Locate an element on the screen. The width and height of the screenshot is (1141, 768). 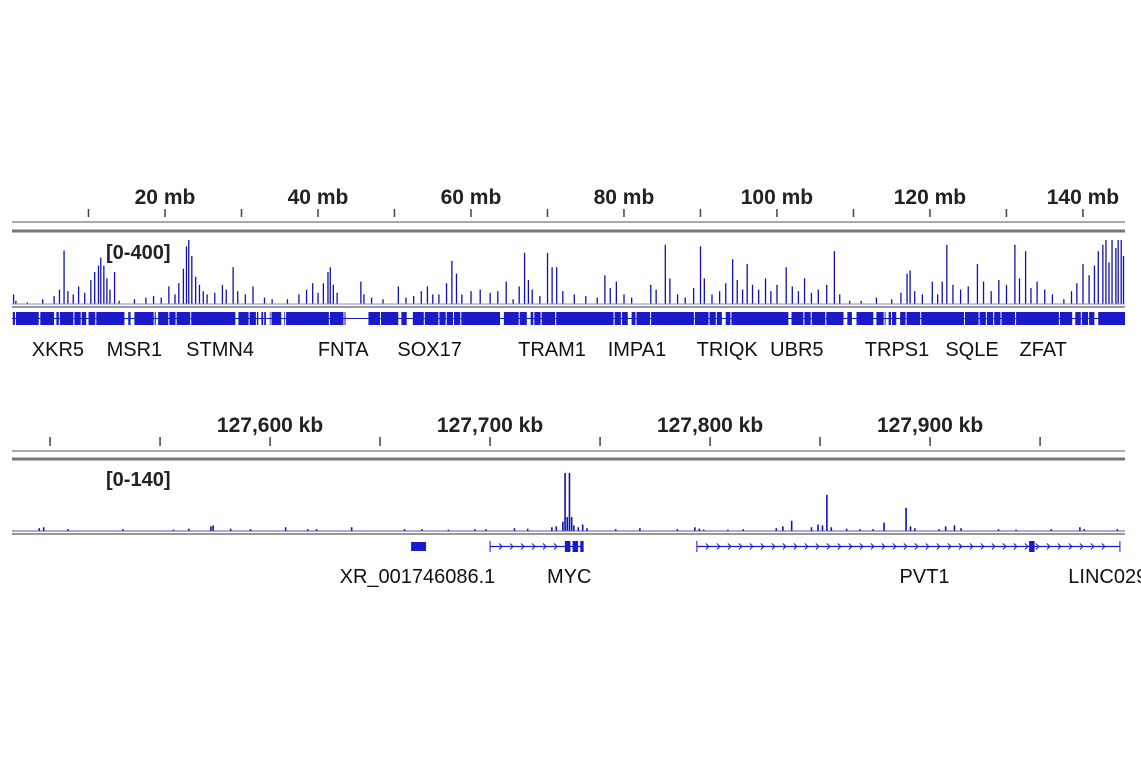
top-signal-track is located at coordinates (568, 272).